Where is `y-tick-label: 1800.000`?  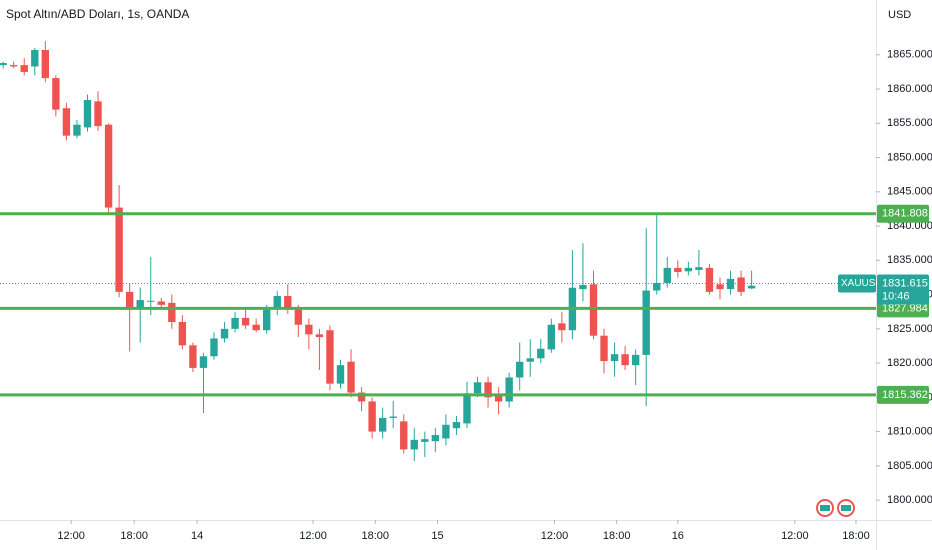 y-tick-label: 1800.000 is located at coordinates (909, 500).